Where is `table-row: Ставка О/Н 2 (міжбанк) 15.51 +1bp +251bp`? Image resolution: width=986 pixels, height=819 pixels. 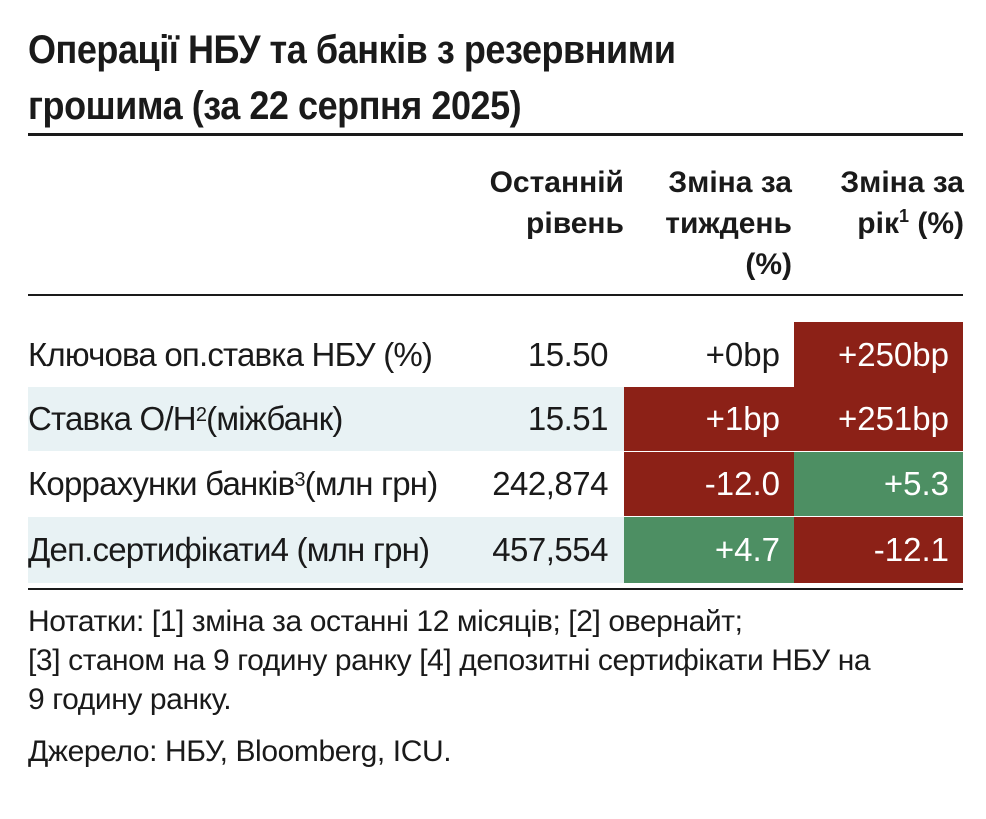
table-row: Ставка О/Н 2 (міжбанк) 15.51 +1bp +251bp is located at coordinates (495, 419).